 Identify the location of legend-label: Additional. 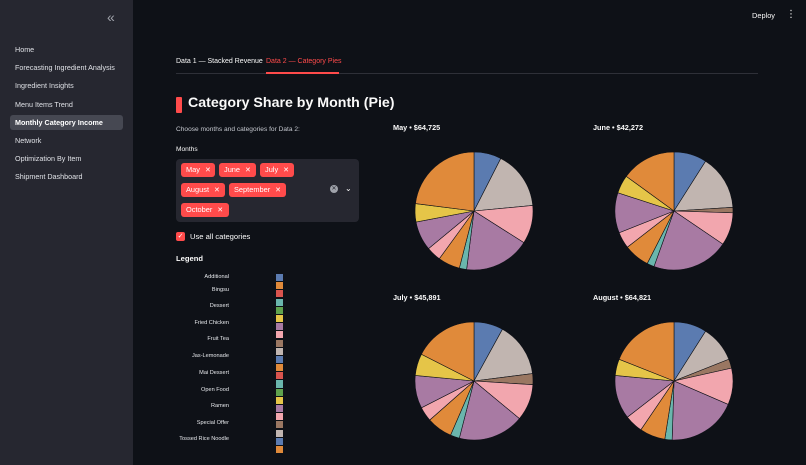
(216, 277).